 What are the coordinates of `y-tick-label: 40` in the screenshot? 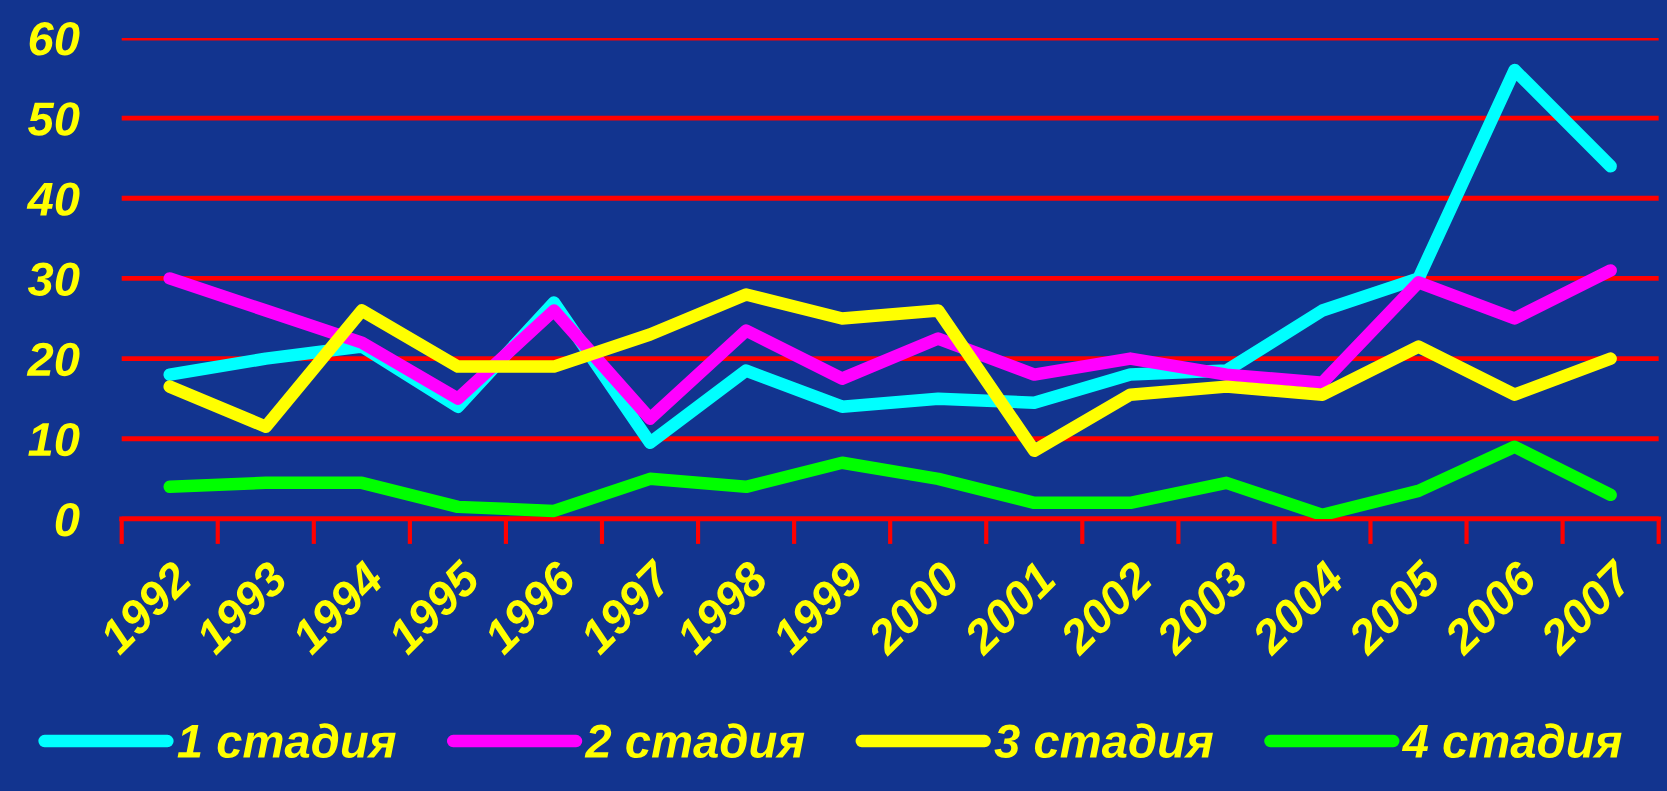 It's located at (53, 199).